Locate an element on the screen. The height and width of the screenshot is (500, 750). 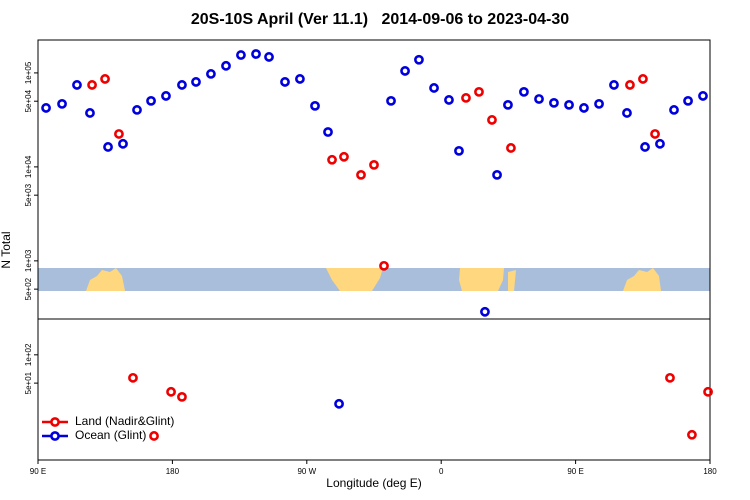
x-axis-label: Longitude (deg E) is located at coordinates (373, 483).